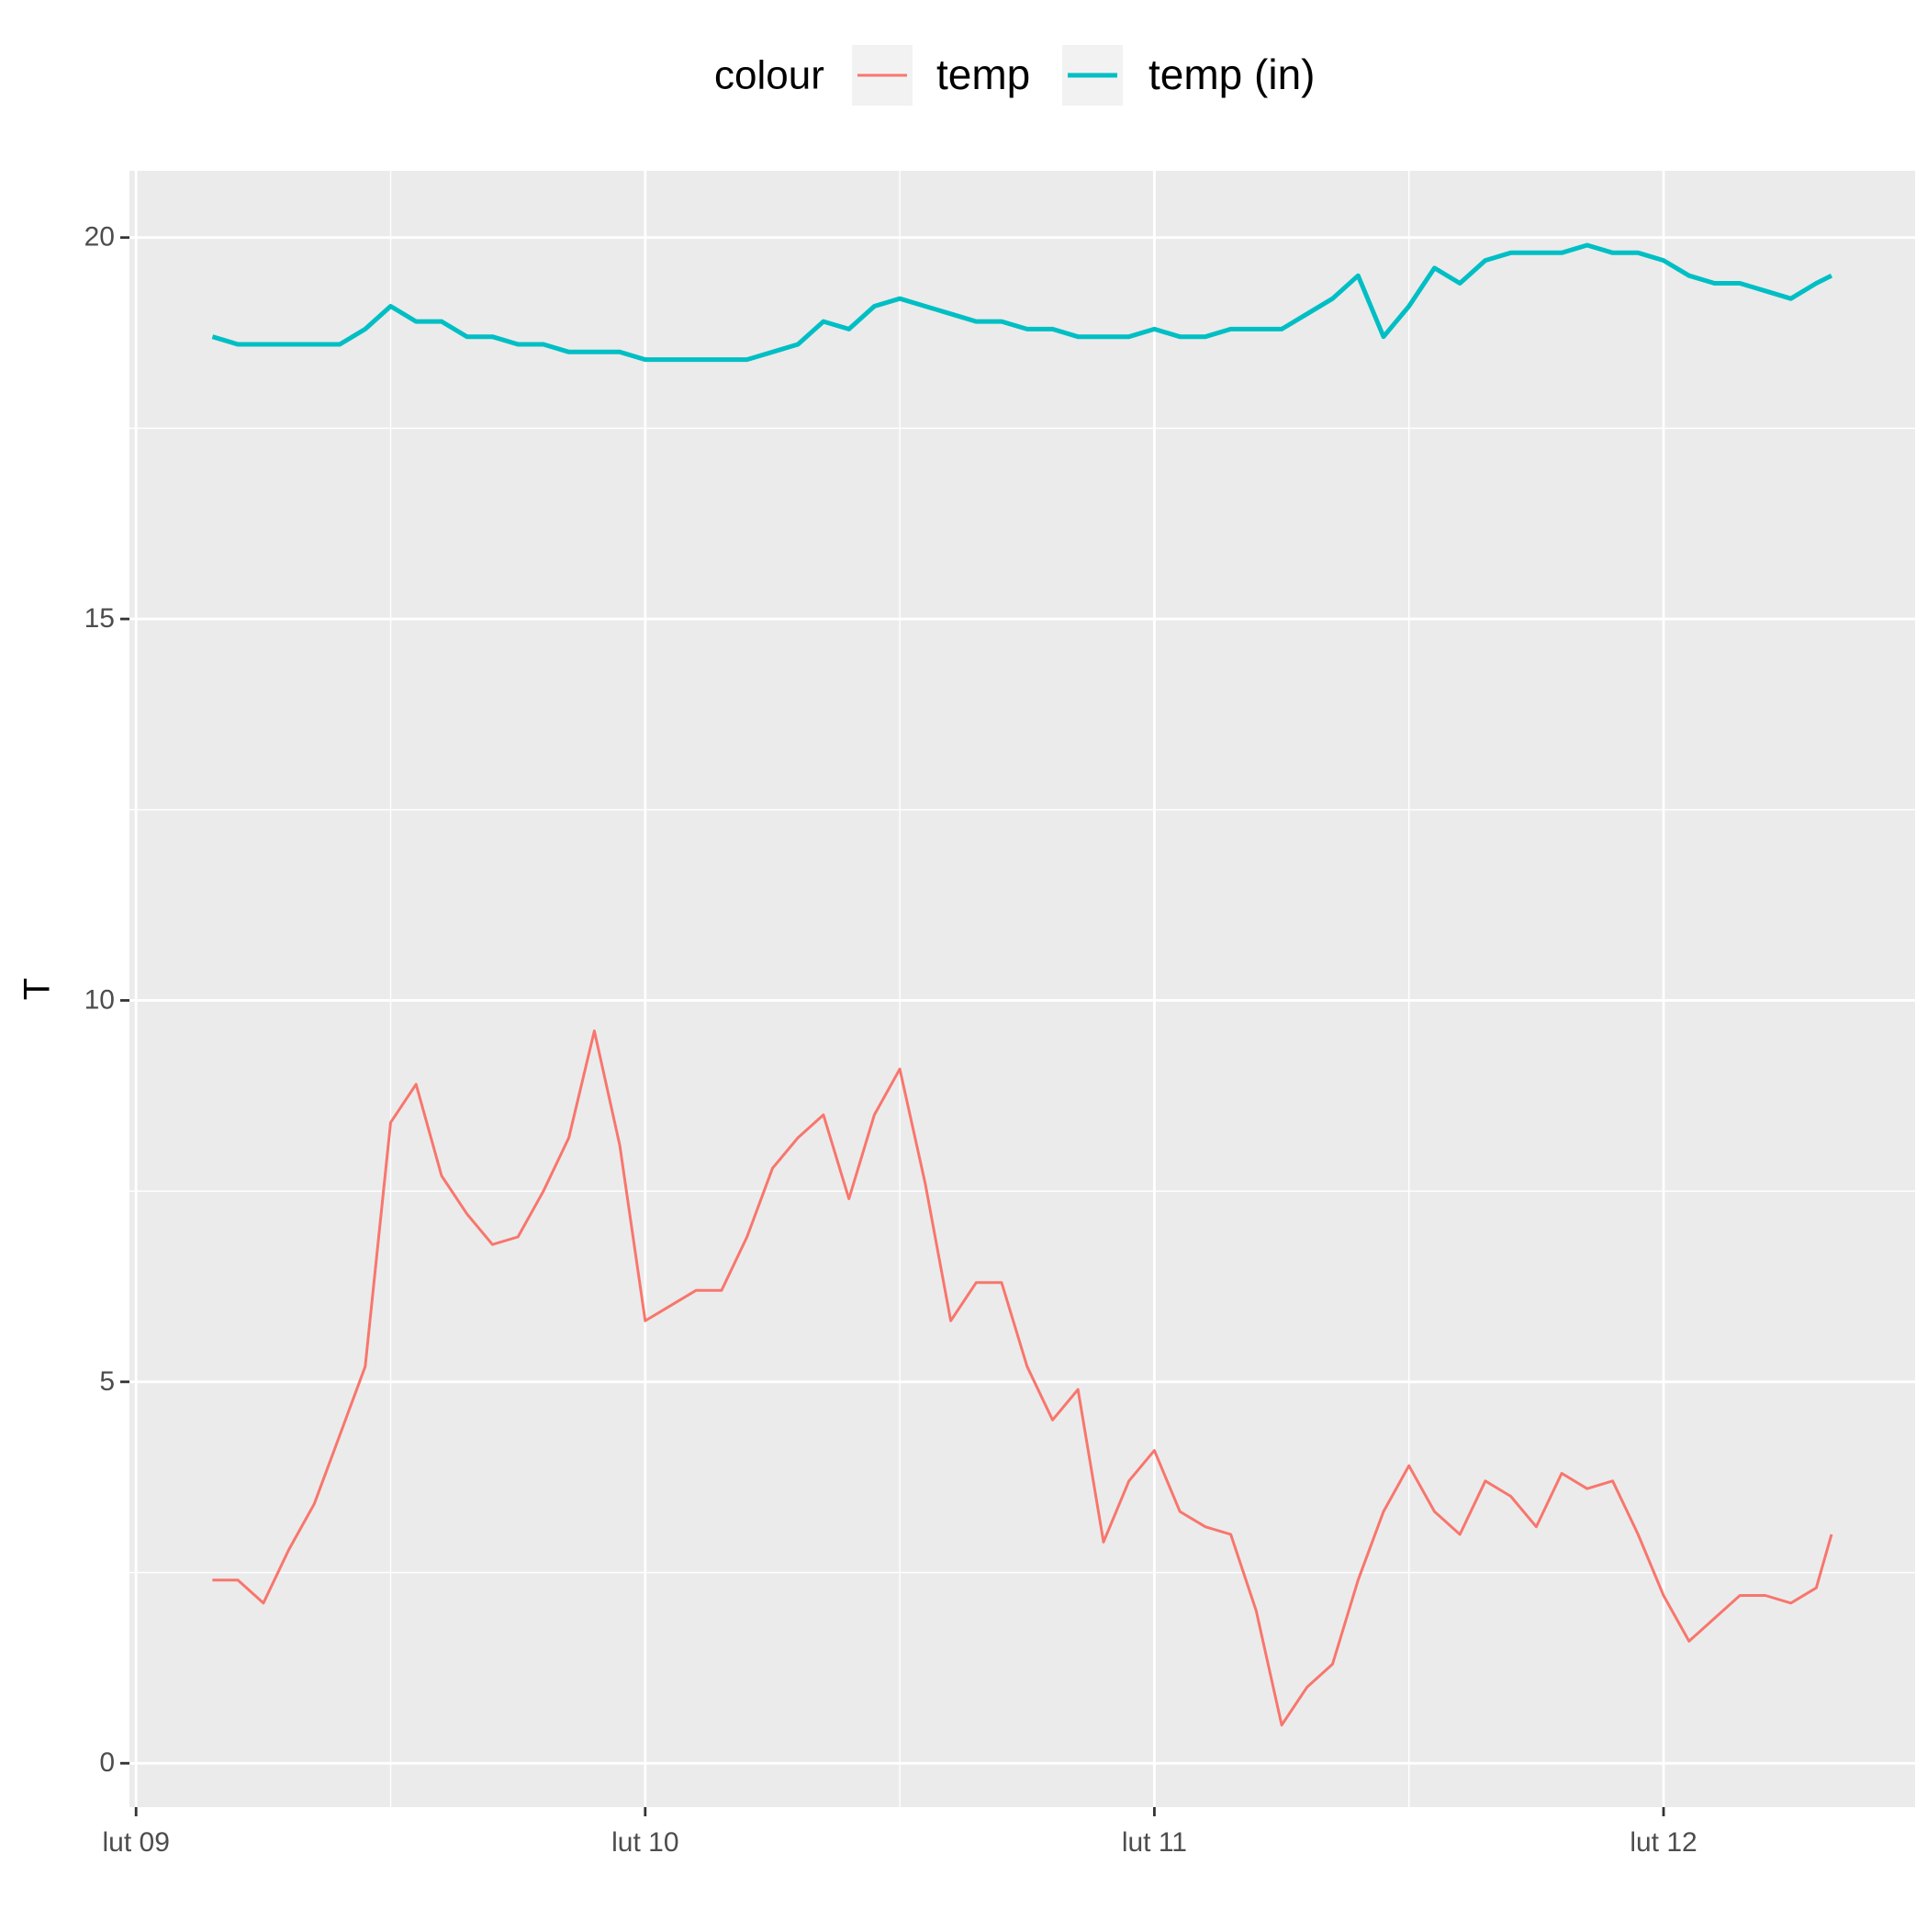  I want to click on legend-label: temp (in), so click(1231, 74).